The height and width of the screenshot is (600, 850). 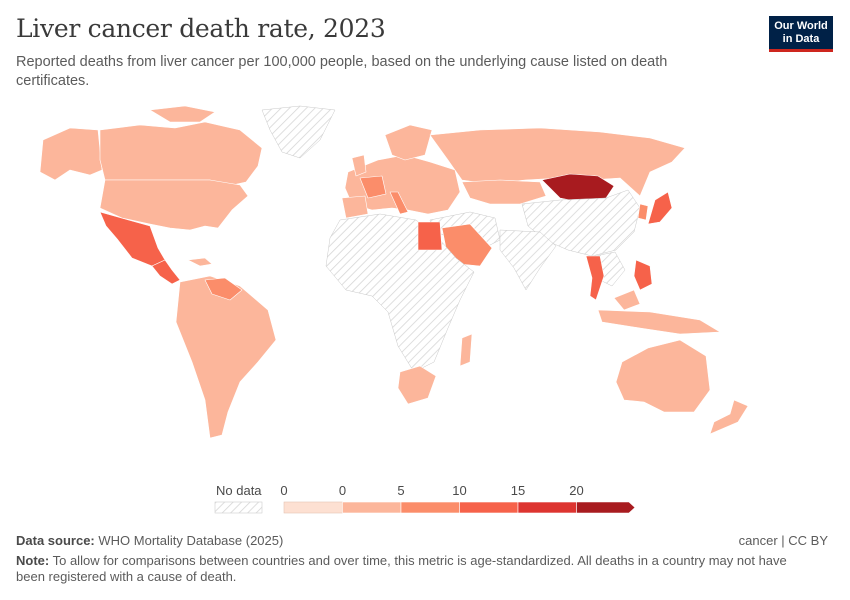 What do you see at coordinates (238, 507) in the screenshot?
I see `legend-no-data-swatch` at bounding box center [238, 507].